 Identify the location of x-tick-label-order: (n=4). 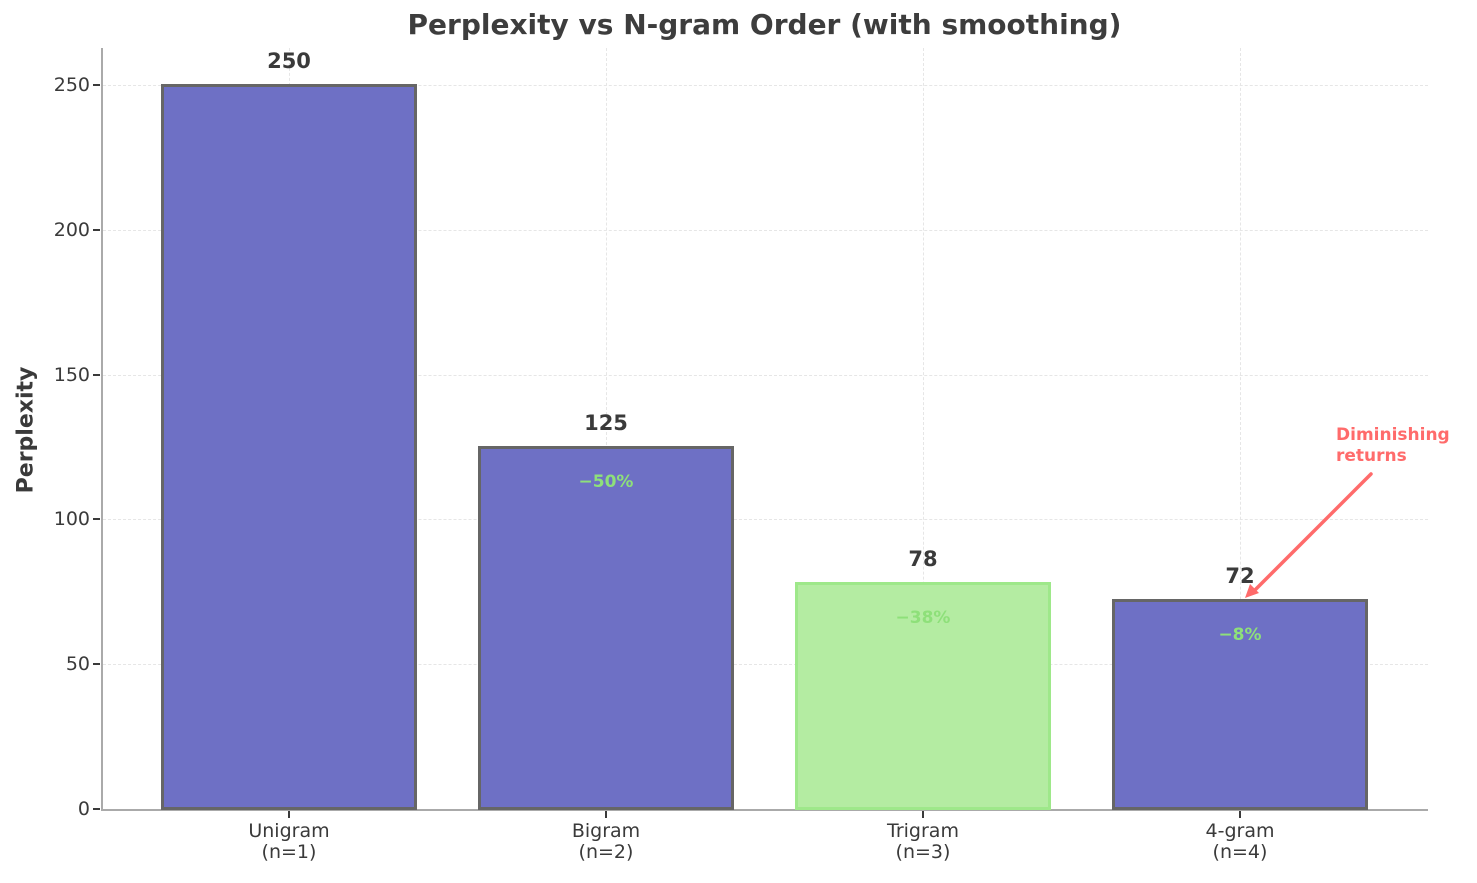
(1240, 852).